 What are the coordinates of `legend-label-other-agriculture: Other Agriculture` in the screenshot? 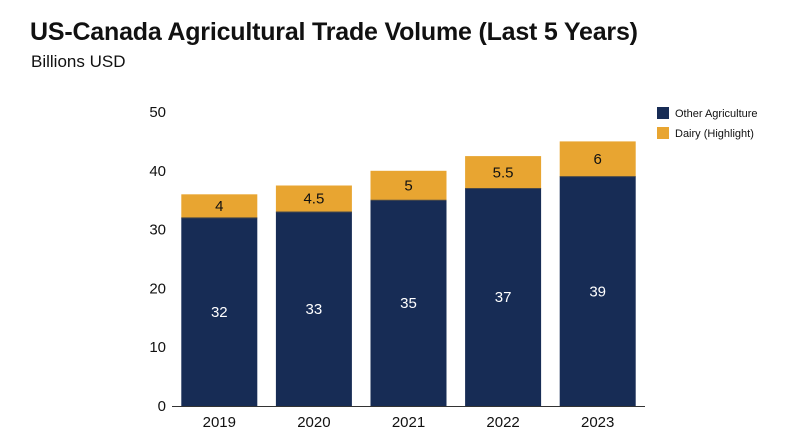 It's located at (716, 114).